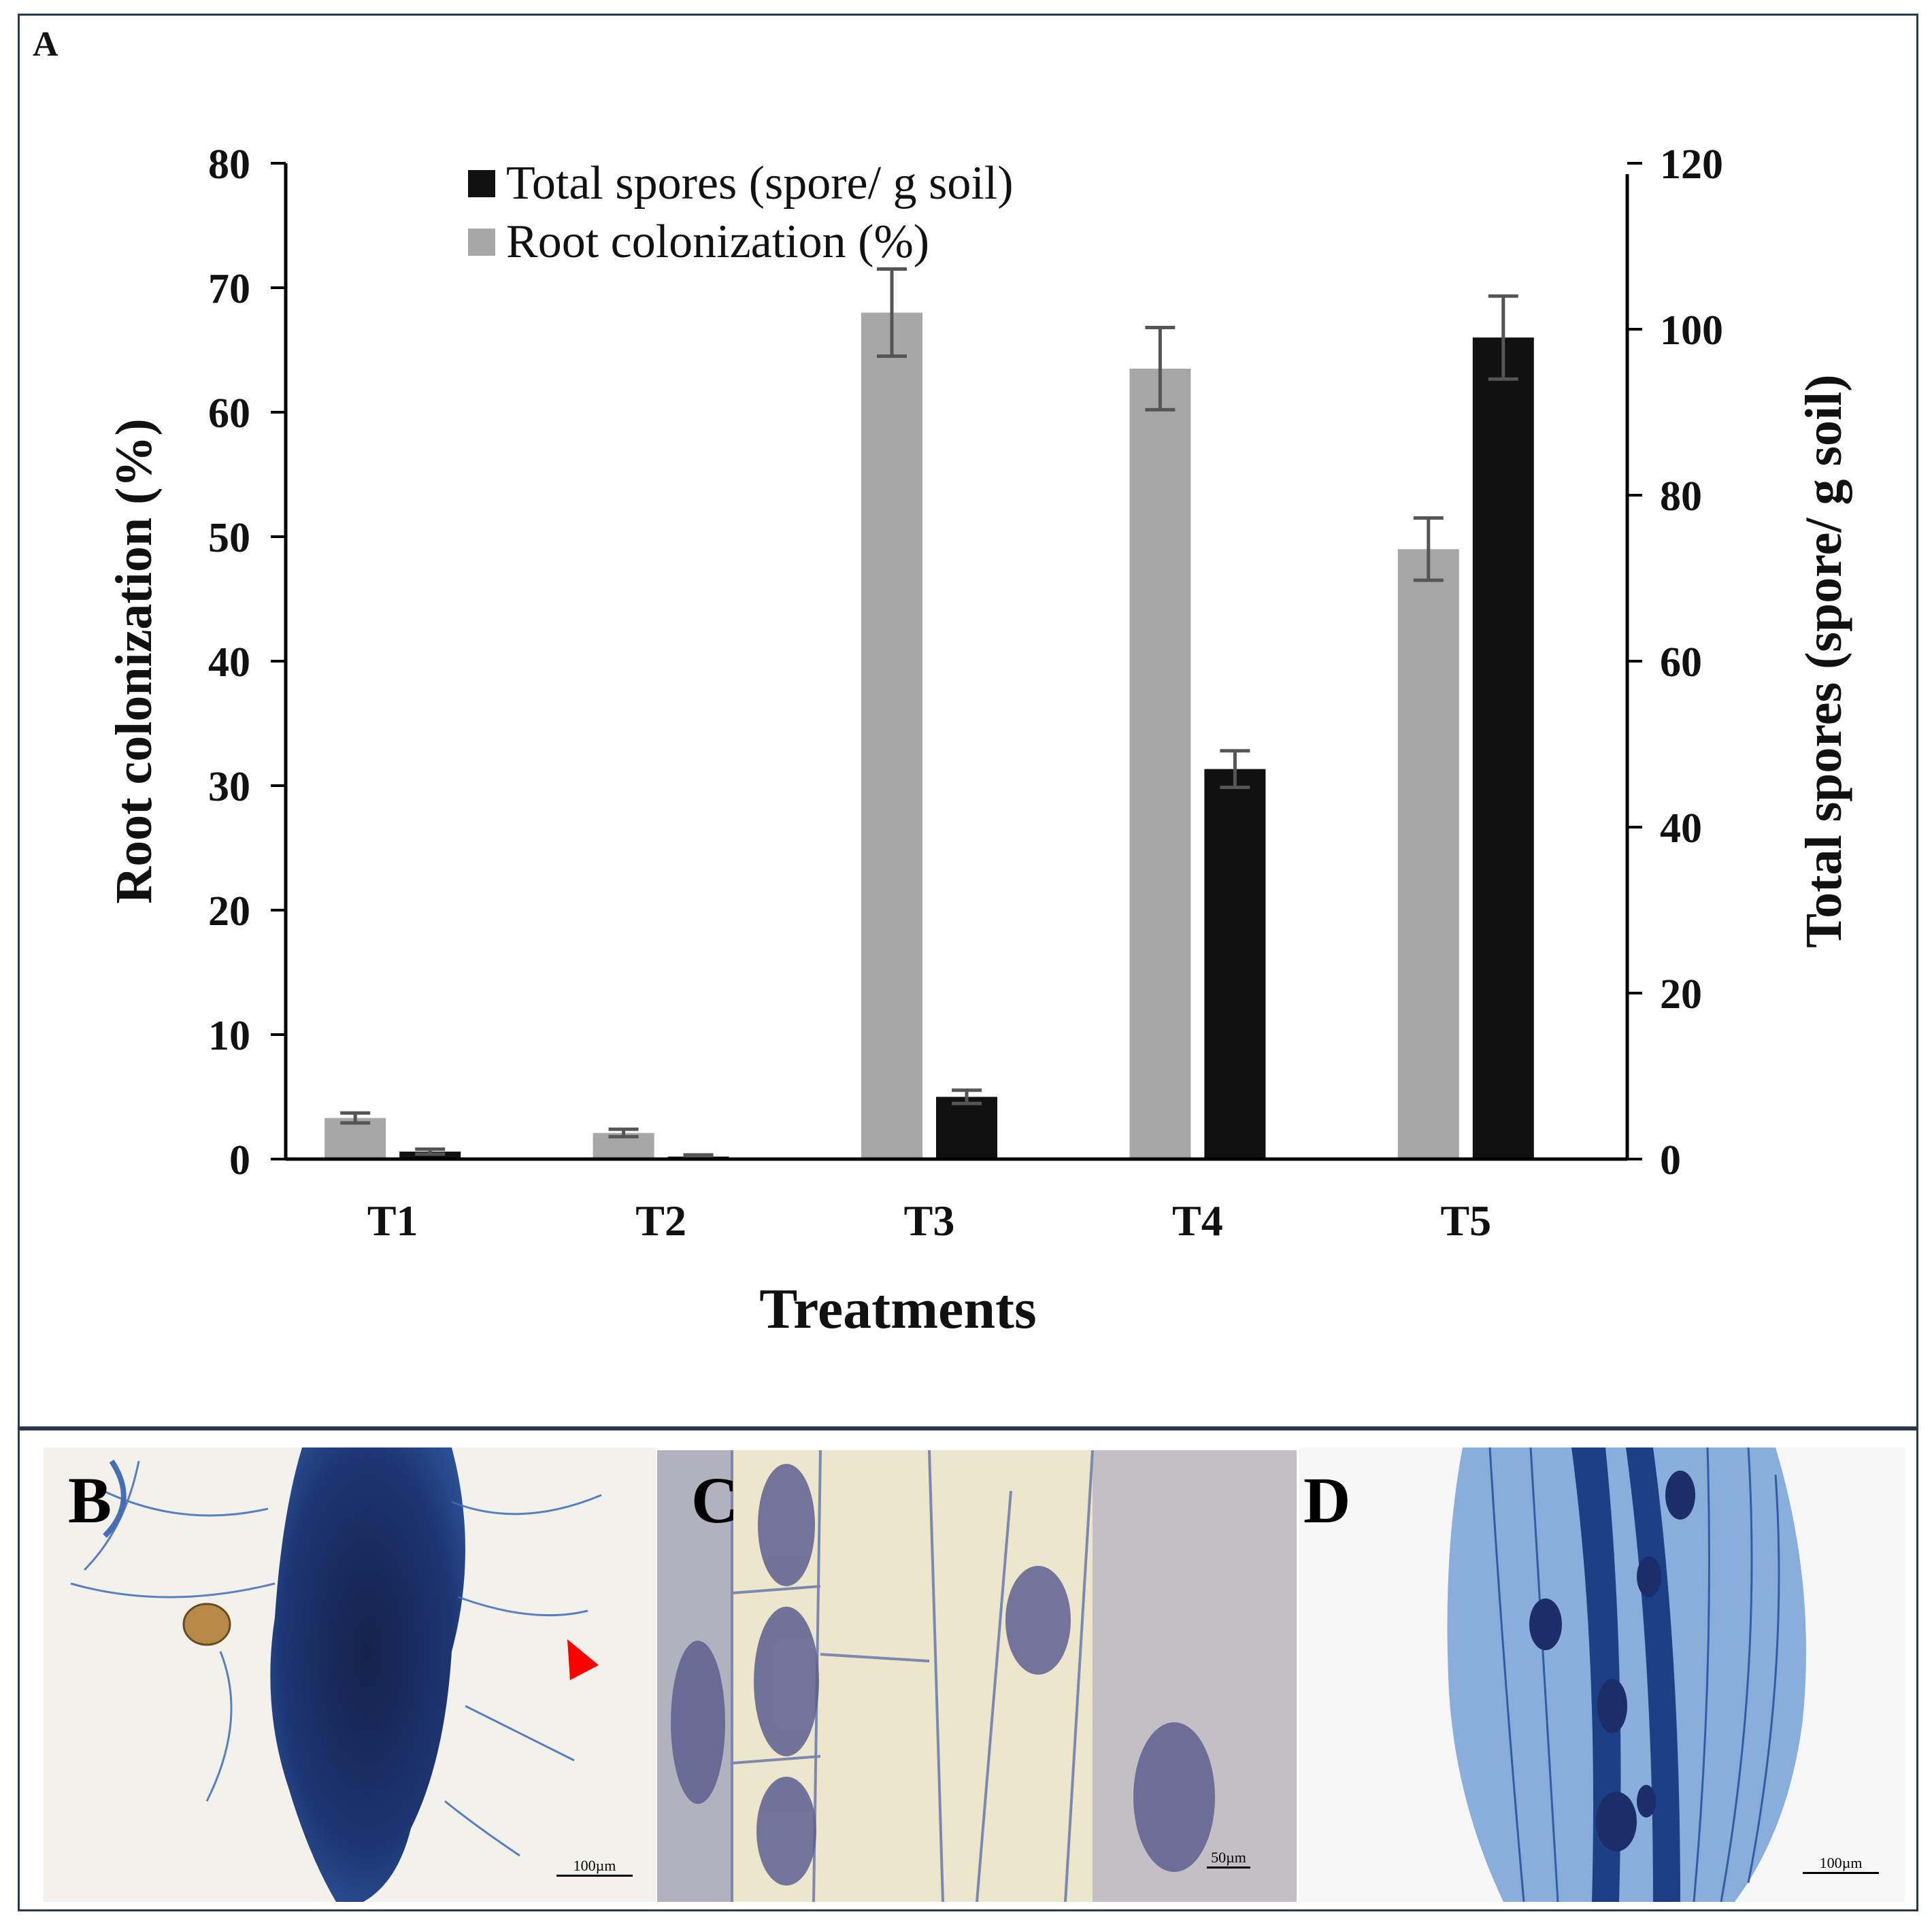  I want to click on y-tick-label-left: 40, so click(229, 662).